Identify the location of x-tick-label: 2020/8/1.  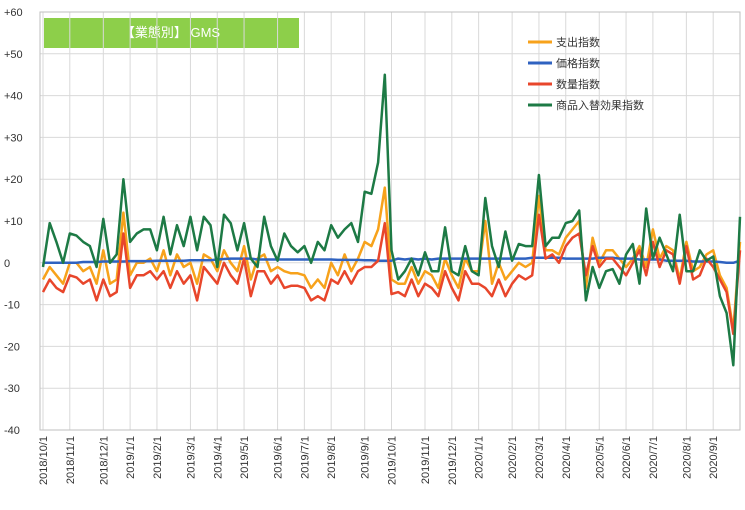
(687, 457).